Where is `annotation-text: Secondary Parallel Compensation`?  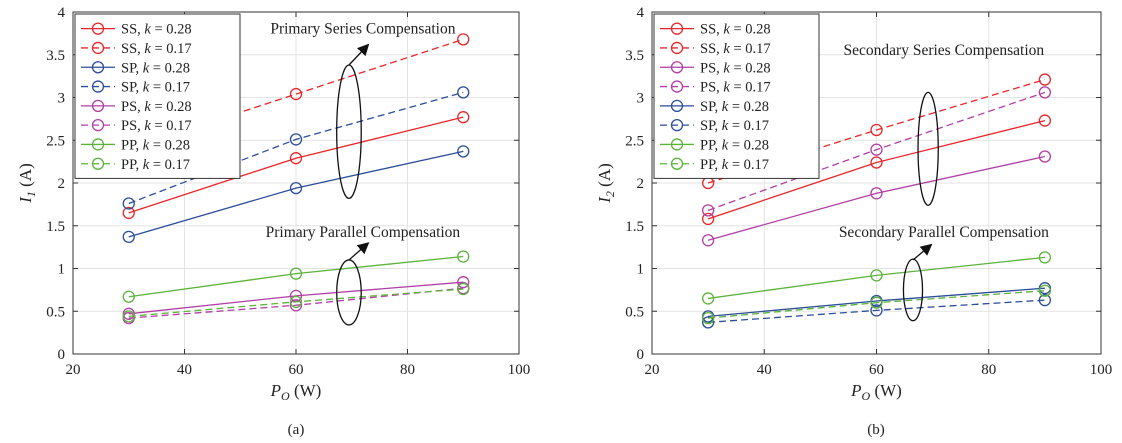 annotation-text: Secondary Parallel Compensation is located at coordinates (944, 232).